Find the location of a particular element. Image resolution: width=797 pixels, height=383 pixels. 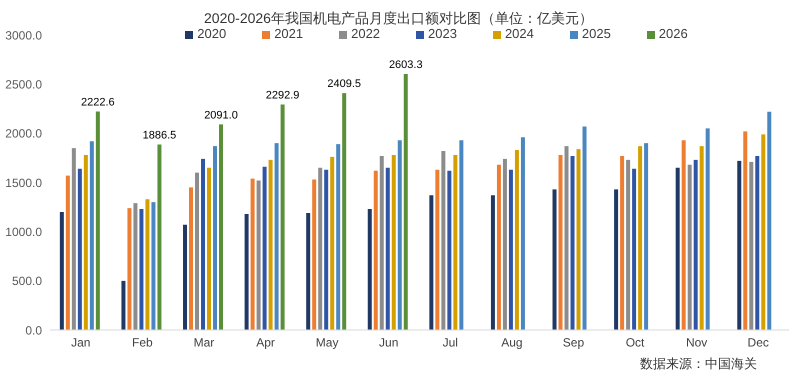

y-tick-label: 0.0 is located at coordinates (33, 330).